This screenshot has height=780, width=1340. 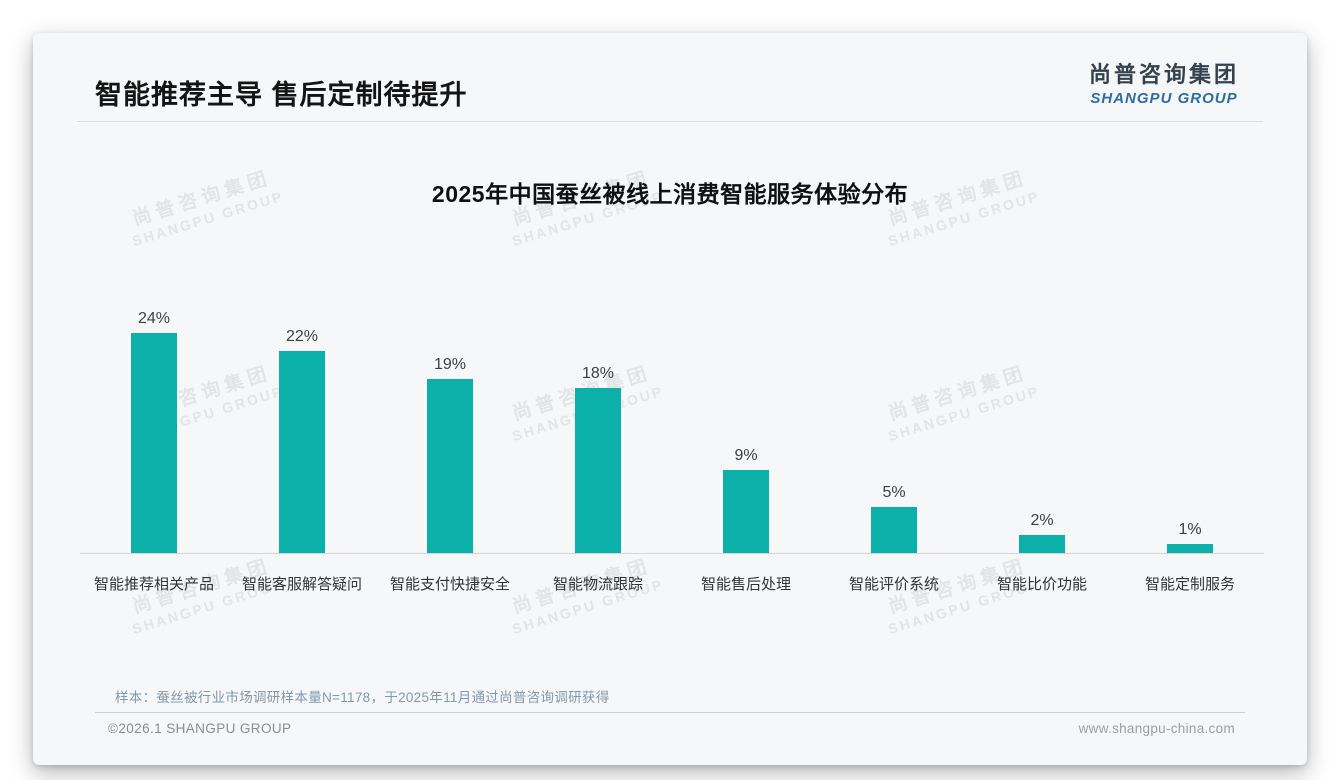 I want to click on bar-column: 9%, so click(x=746, y=500).